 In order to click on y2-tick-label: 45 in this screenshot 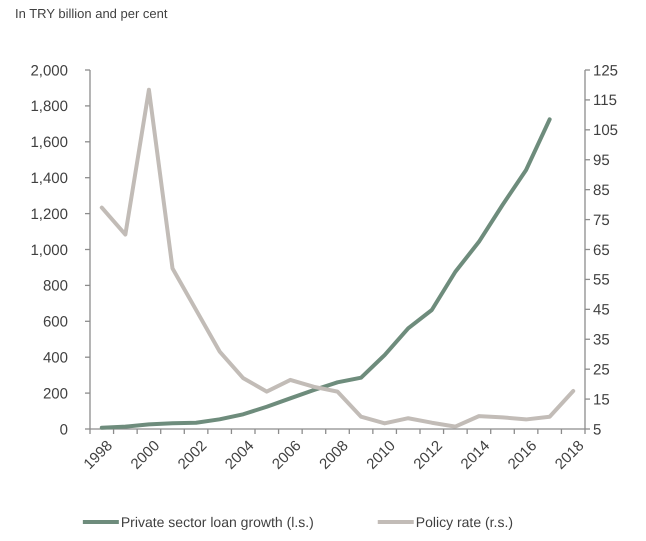, I will do `click(601, 310)`.